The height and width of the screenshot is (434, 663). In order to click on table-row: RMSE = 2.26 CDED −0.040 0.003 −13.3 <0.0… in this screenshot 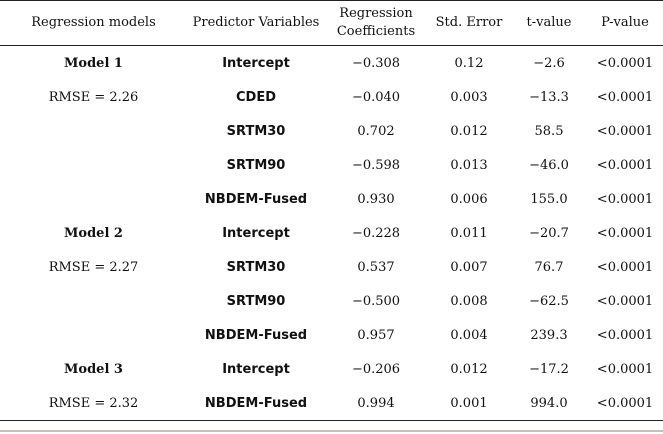, I will do `click(331, 97)`.